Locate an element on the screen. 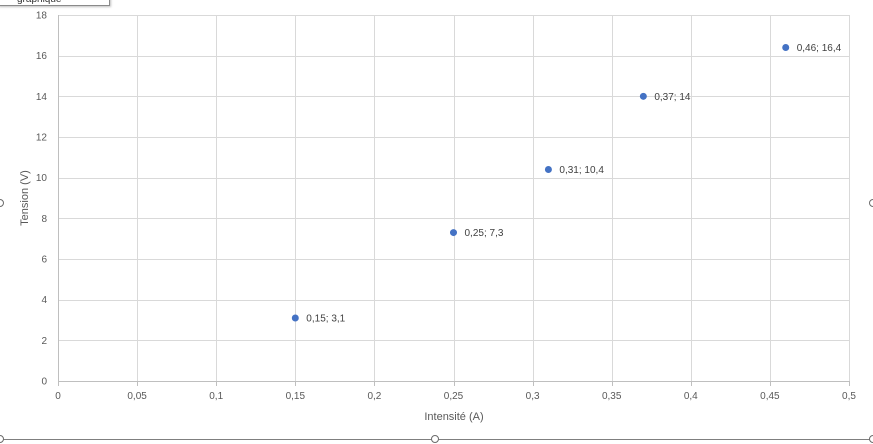 Image resolution: width=873 pixels, height=444 pixels. y-tick-label: 0 is located at coordinates (44, 382).